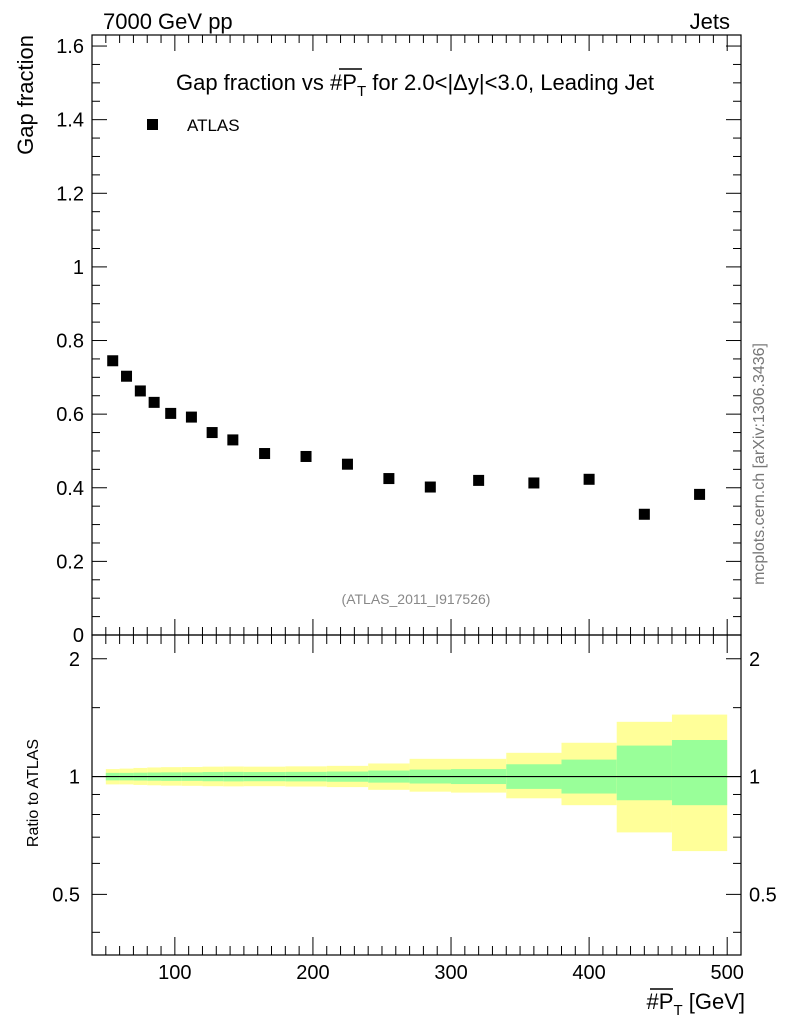 The image size is (786, 1024). What do you see at coordinates (510, 82) in the screenshot?
I see `plot-title-suffix: for 2.0<|Δy|<3.0, Leading Jet` at bounding box center [510, 82].